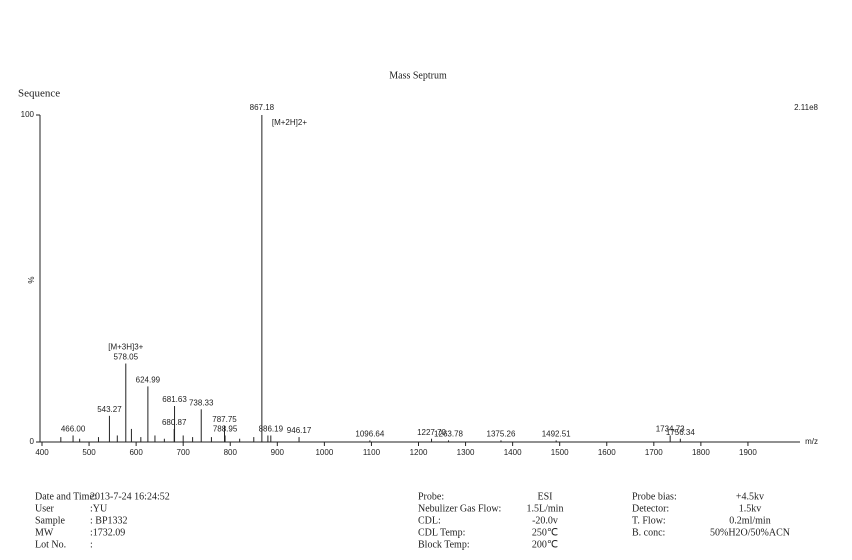 This screenshot has height=560, width=852. Describe the element at coordinates (650, 508) in the screenshot. I see `info-label: Detector:` at that location.